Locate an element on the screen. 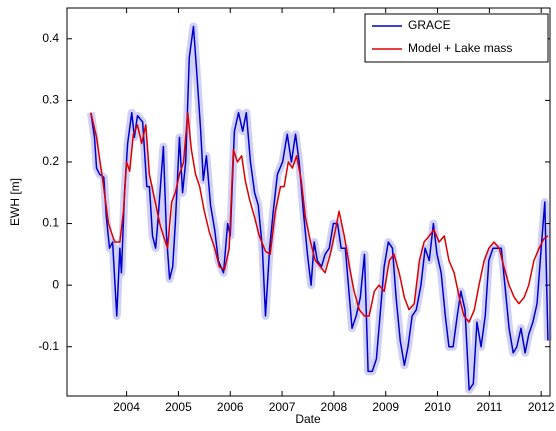 The height and width of the screenshot is (431, 556). y-tick-label: 0.2 is located at coordinates (50, 161).